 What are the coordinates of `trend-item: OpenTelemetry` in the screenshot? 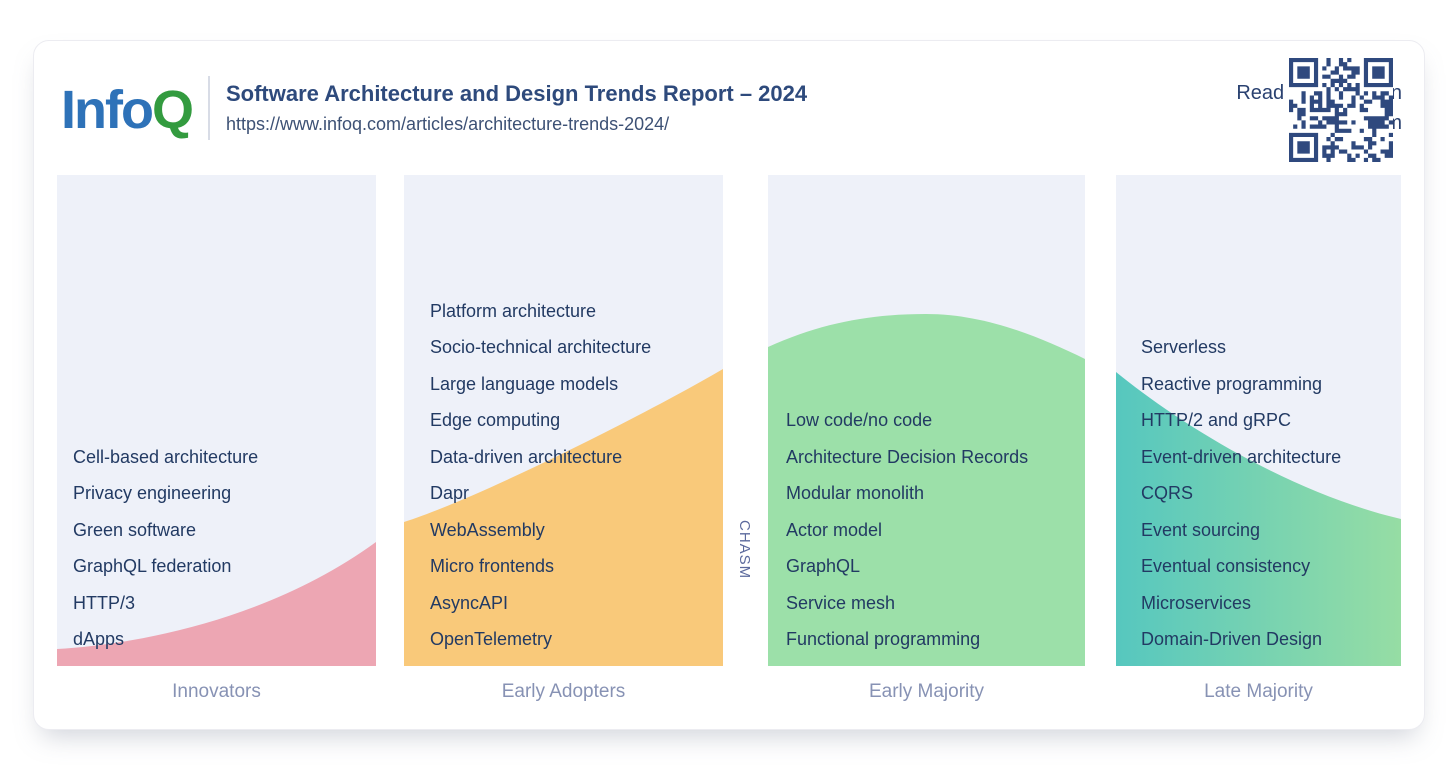 It's located at (491, 639).